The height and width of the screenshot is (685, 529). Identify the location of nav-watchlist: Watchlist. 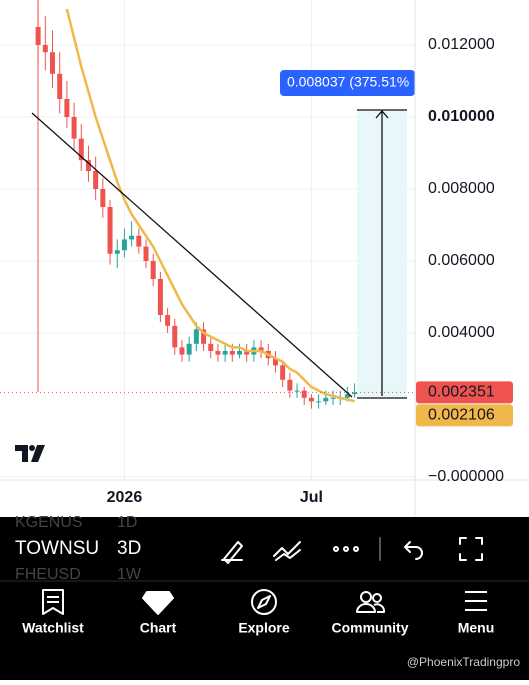
(53, 628).